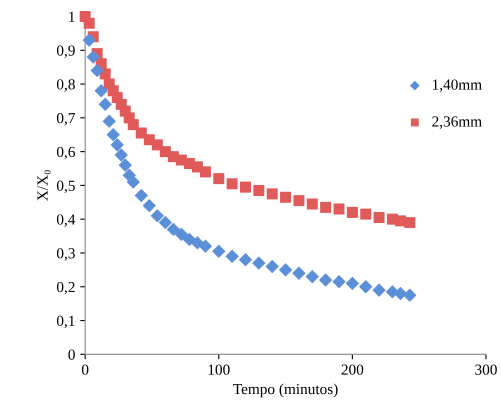 Image resolution: width=501 pixels, height=412 pixels. Describe the element at coordinates (486, 369) in the screenshot. I see `x-tick-label: 300` at that location.